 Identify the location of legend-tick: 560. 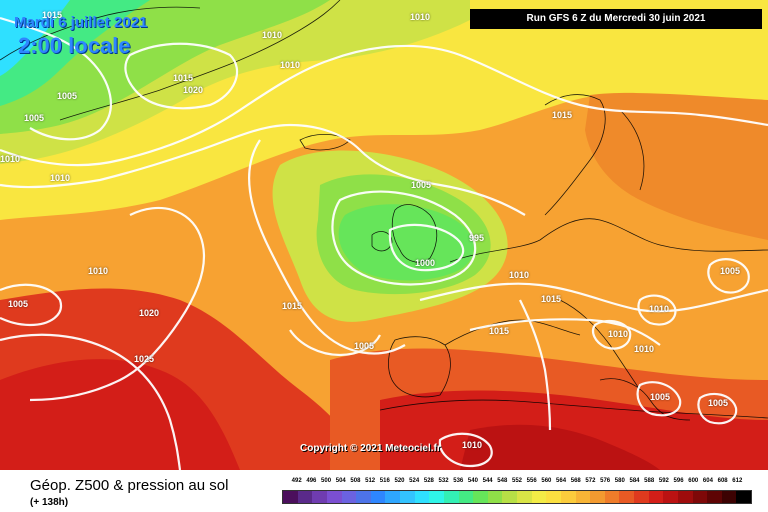
(546, 481).